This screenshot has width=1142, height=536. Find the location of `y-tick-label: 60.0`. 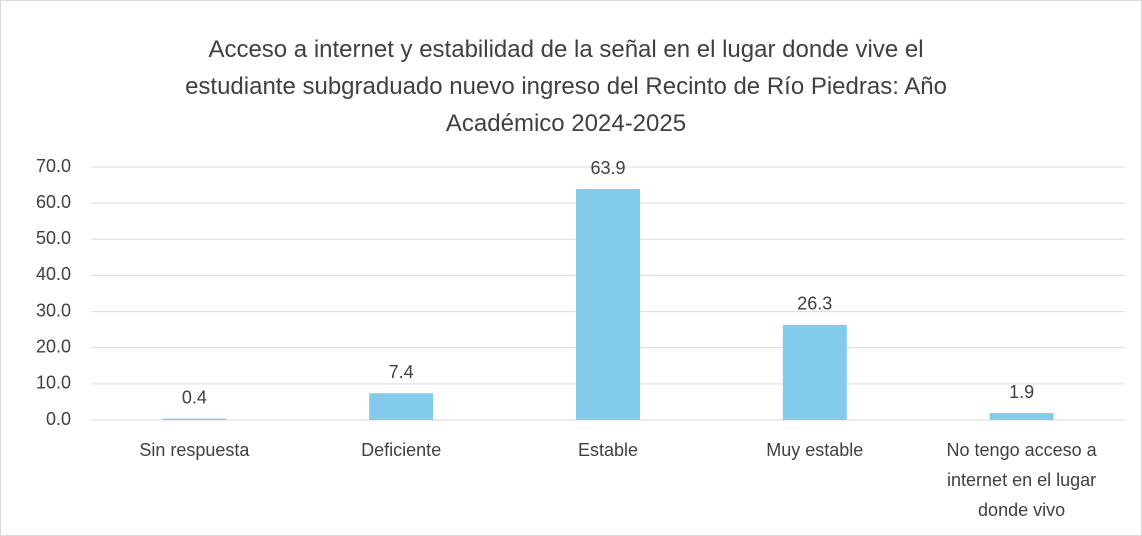

y-tick-label: 60.0 is located at coordinates (53, 202).